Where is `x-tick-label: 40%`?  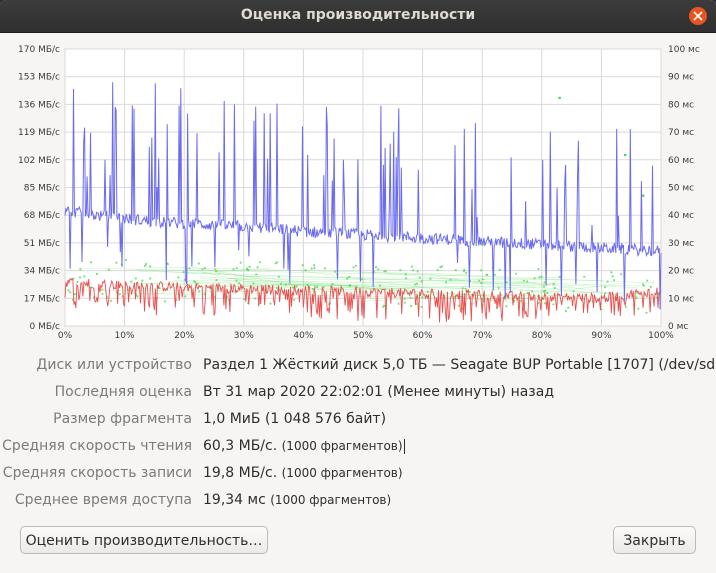
x-tick-label: 40% is located at coordinates (303, 336).